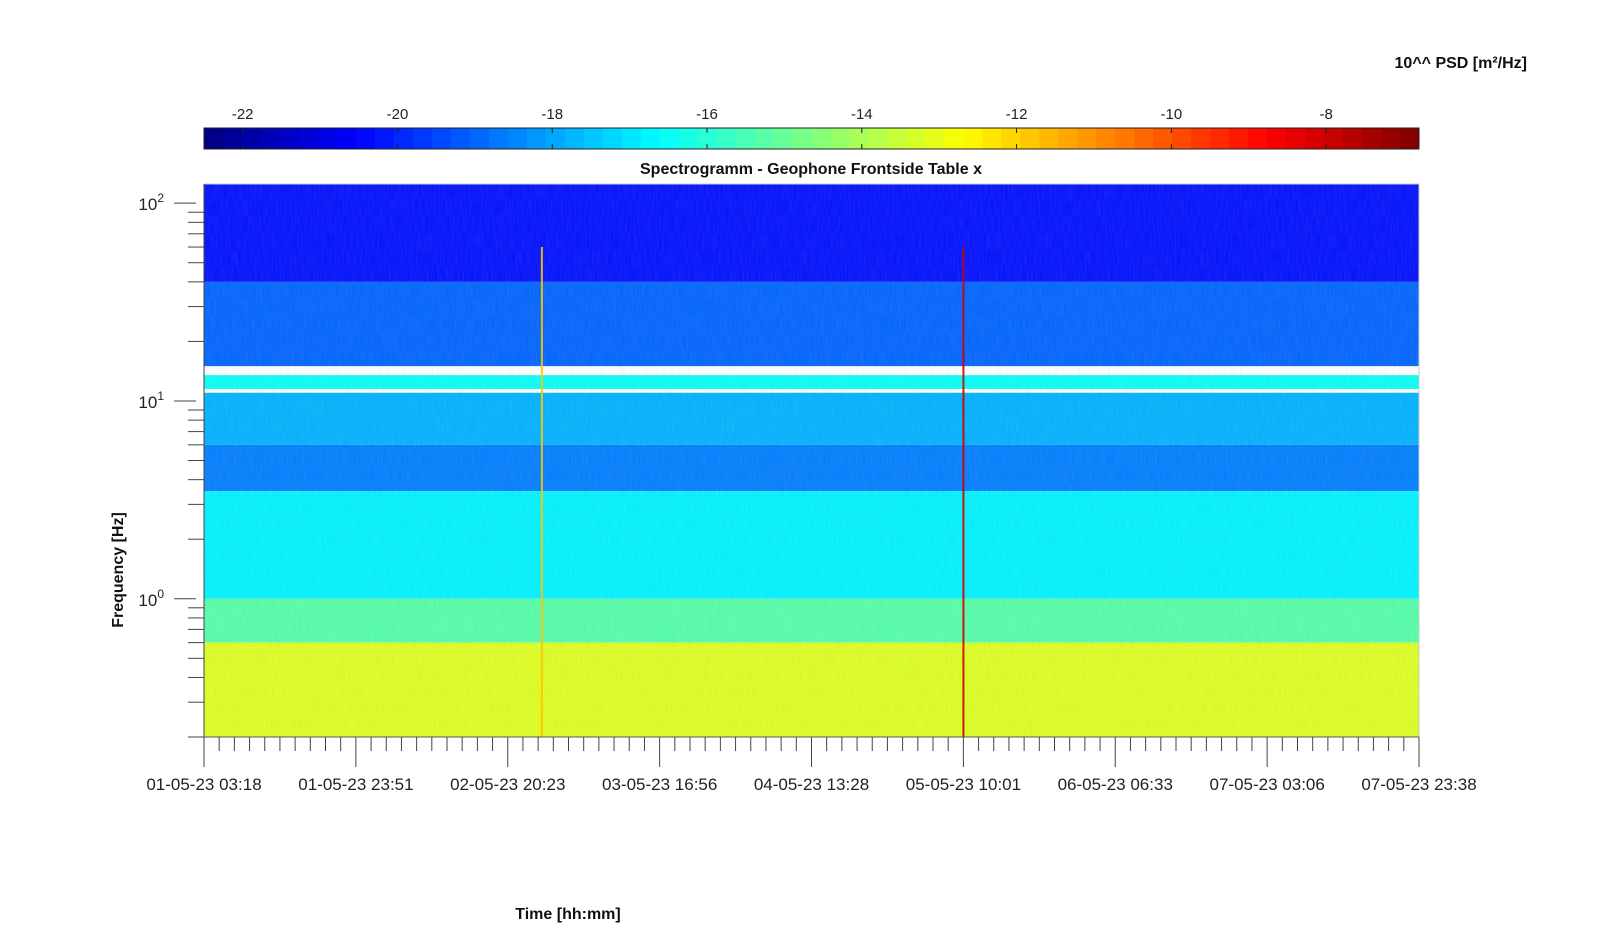  I want to click on colorbar-ticks: -22 -20 -18 -16 -14 -12 -10 -8, so click(782, 127).